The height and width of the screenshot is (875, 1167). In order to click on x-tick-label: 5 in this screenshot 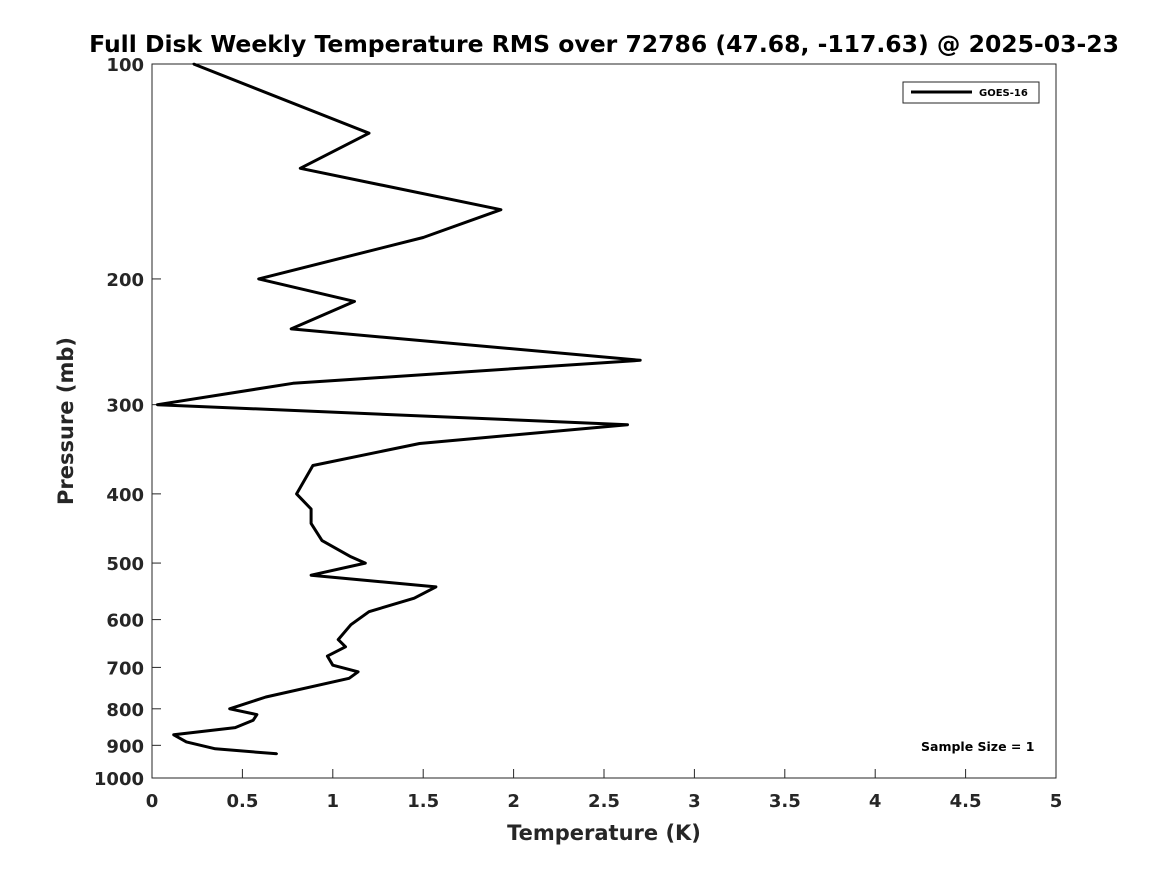, I will do `click(1056, 801)`.